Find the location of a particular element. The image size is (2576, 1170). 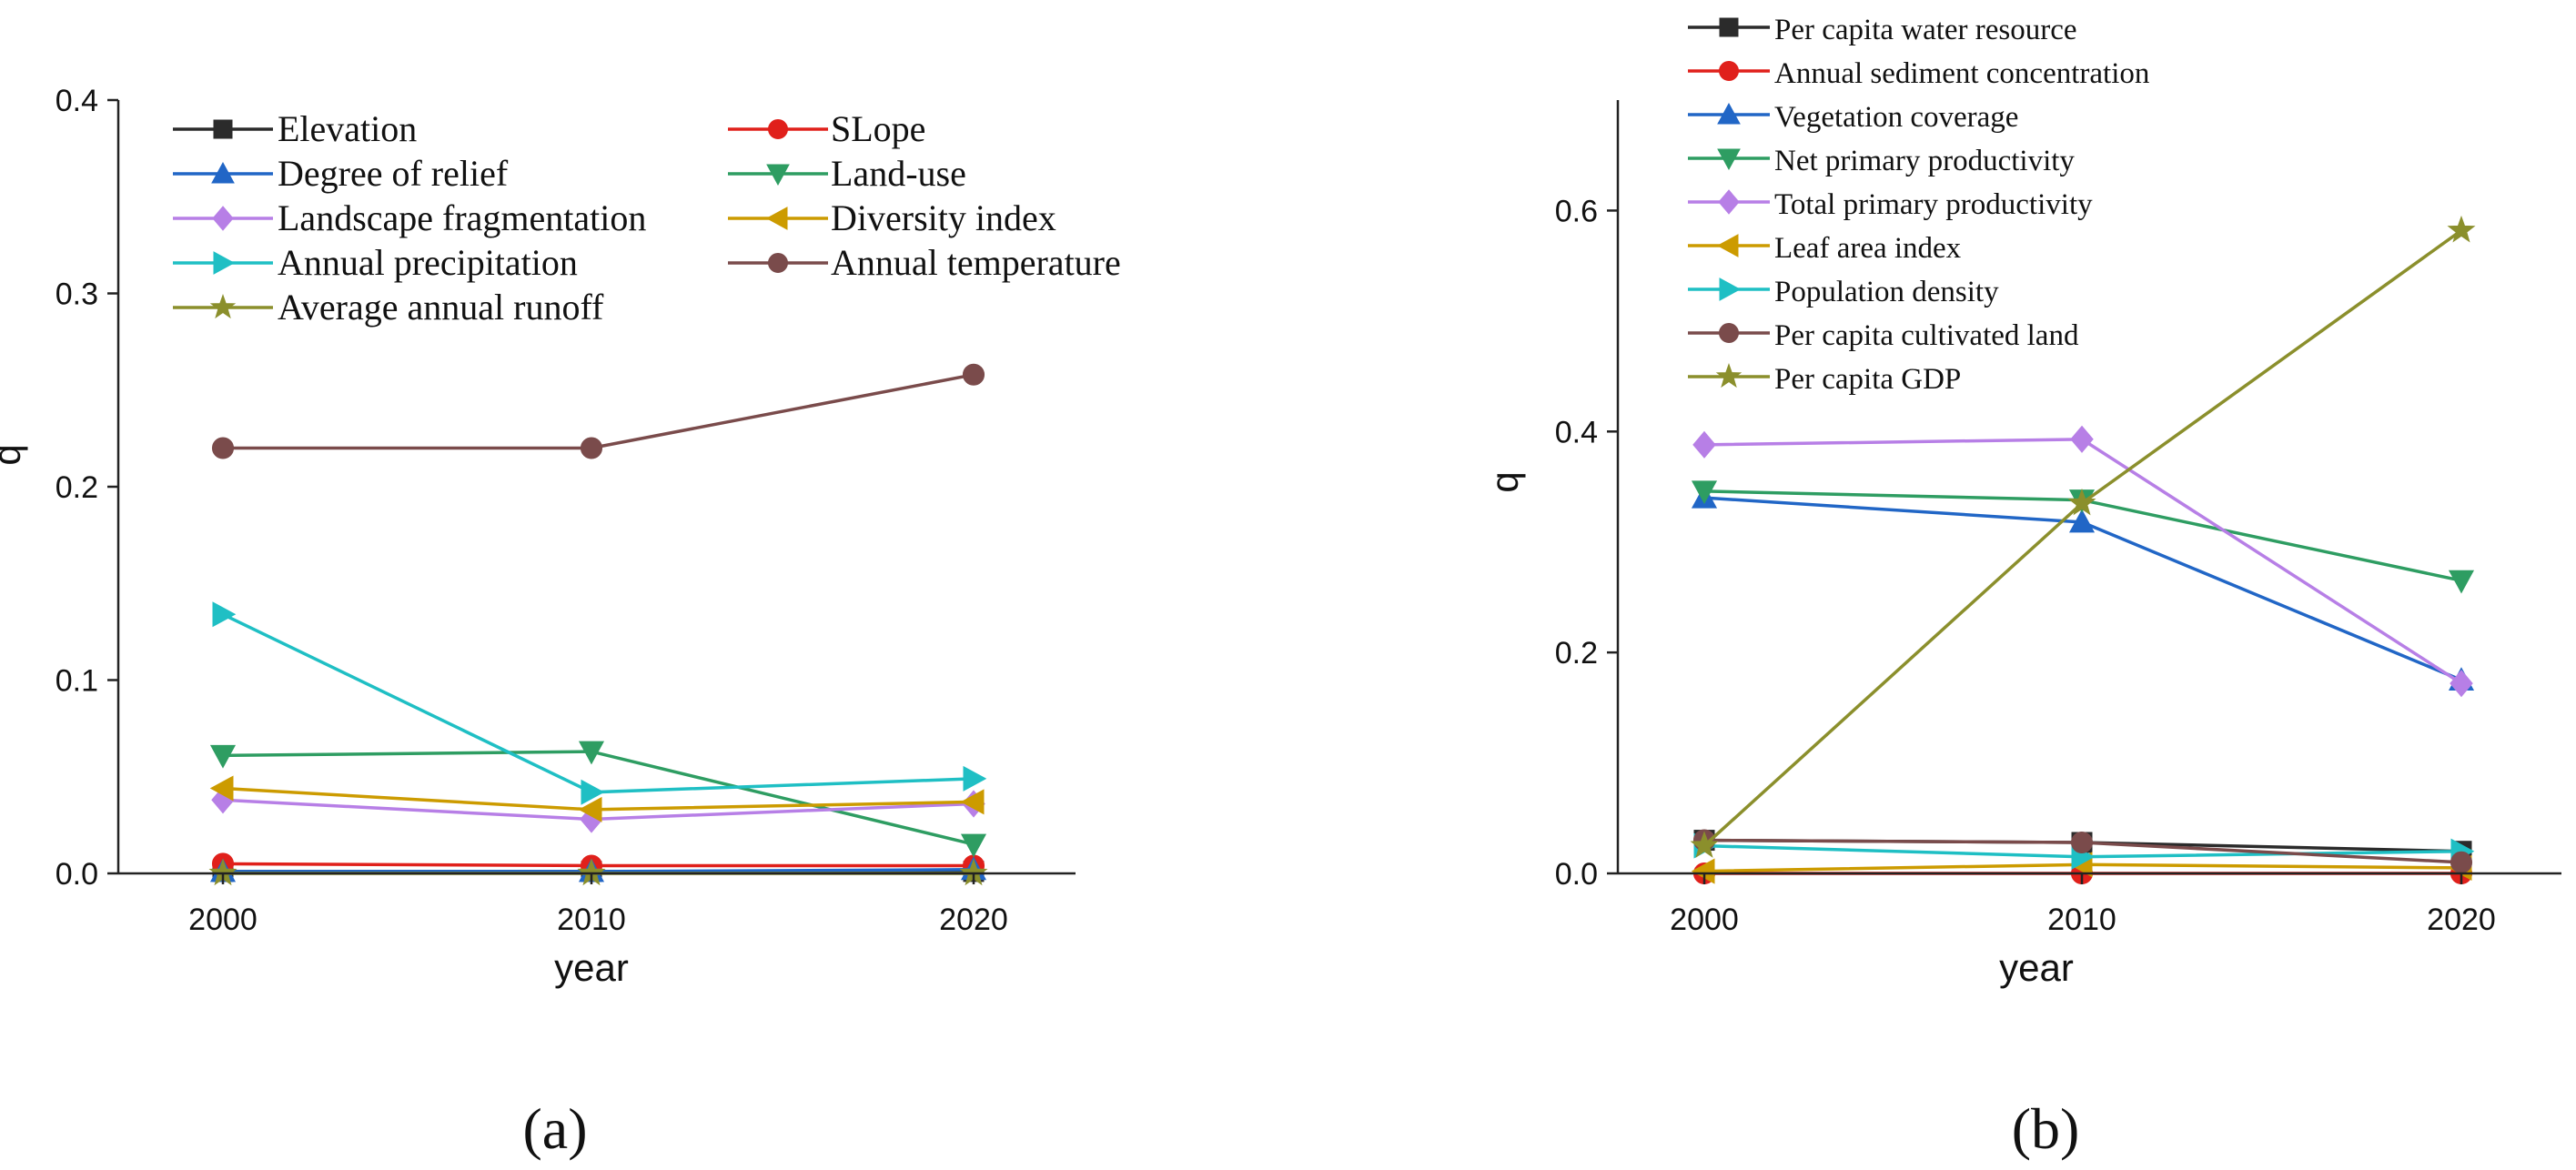

panel-label-a: (a) is located at coordinates (554, 1128).